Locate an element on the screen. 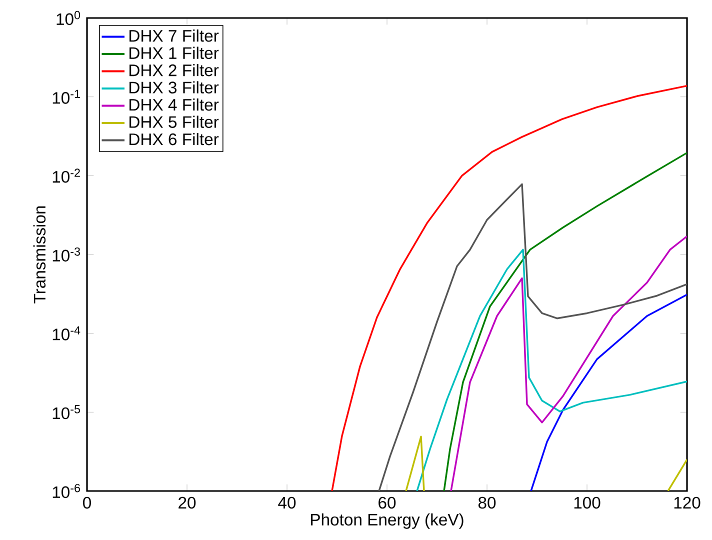 This screenshot has height=540, width=712. legend-label: DHX 5 Filter is located at coordinates (174, 122).